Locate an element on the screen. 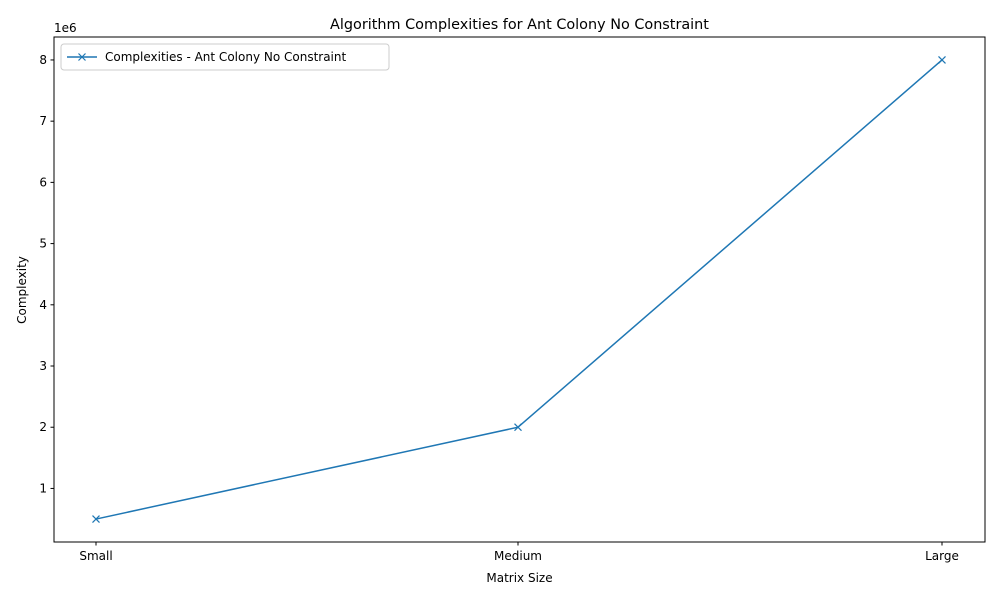 This screenshot has width=1000, height=604. y-axis-offset-label: 1e6 is located at coordinates (65, 28).